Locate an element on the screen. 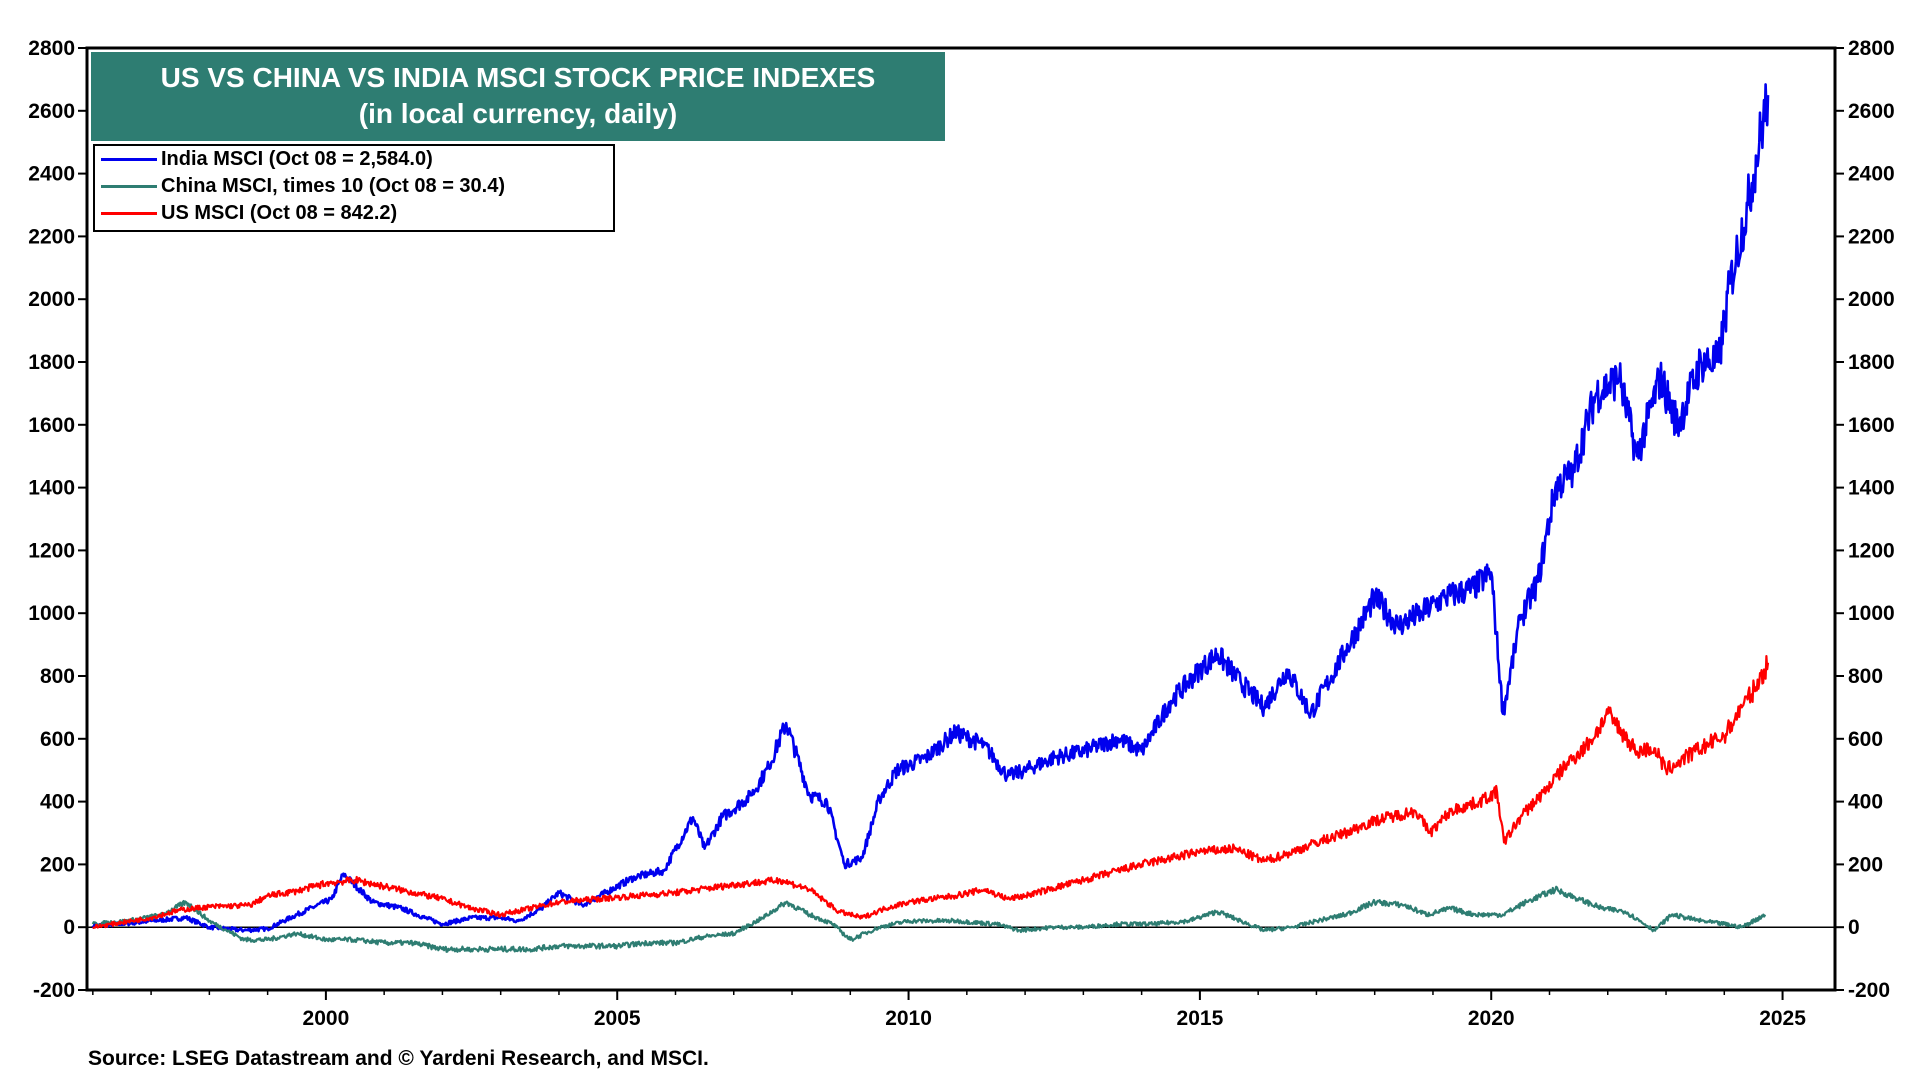 The height and width of the screenshot is (1080, 1920). x-tick-label: 2010 is located at coordinates (908, 1018).